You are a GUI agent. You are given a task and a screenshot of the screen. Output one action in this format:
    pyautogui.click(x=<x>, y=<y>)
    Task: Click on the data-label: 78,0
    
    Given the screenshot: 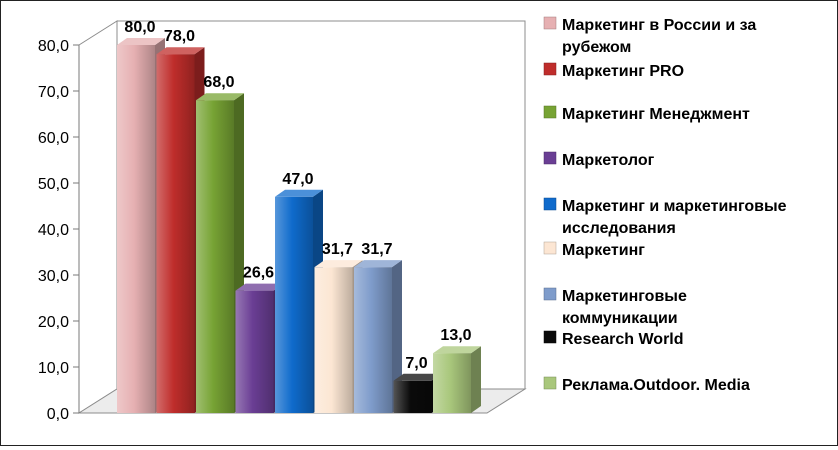 What is the action you would take?
    pyautogui.click(x=179, y=36)
    